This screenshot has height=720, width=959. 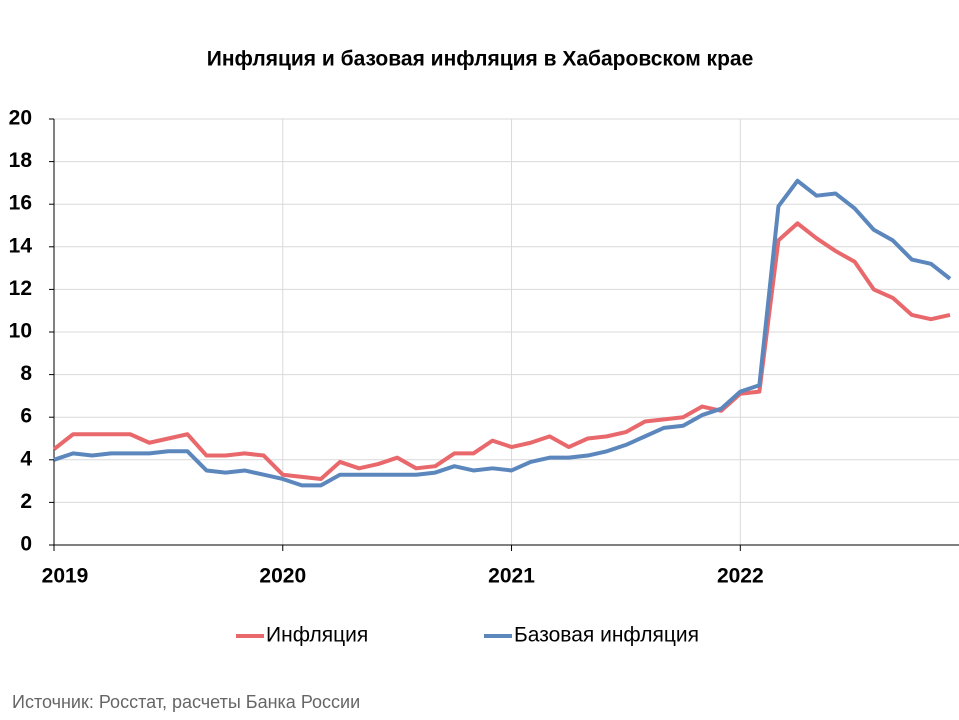 What do you see at coordinates (26, 501) in the screenshot?
I see `y-tick-label: 2` at bounding box center [26, 501].